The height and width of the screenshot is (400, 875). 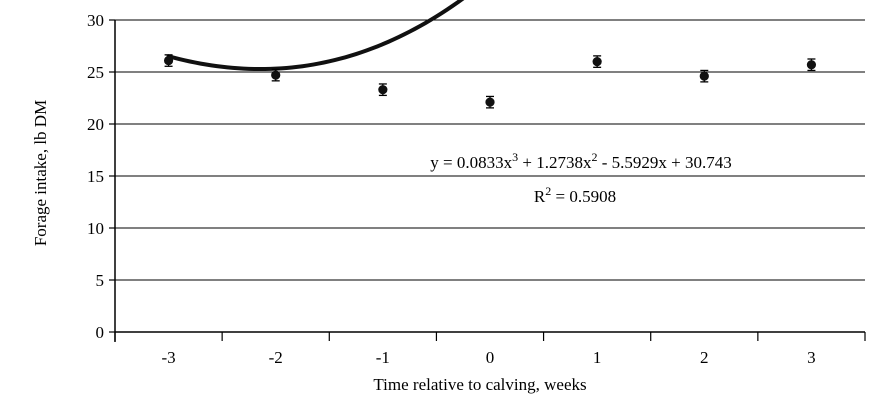 I want to click on x-tick-label: -3, so click(x=168, y=357).